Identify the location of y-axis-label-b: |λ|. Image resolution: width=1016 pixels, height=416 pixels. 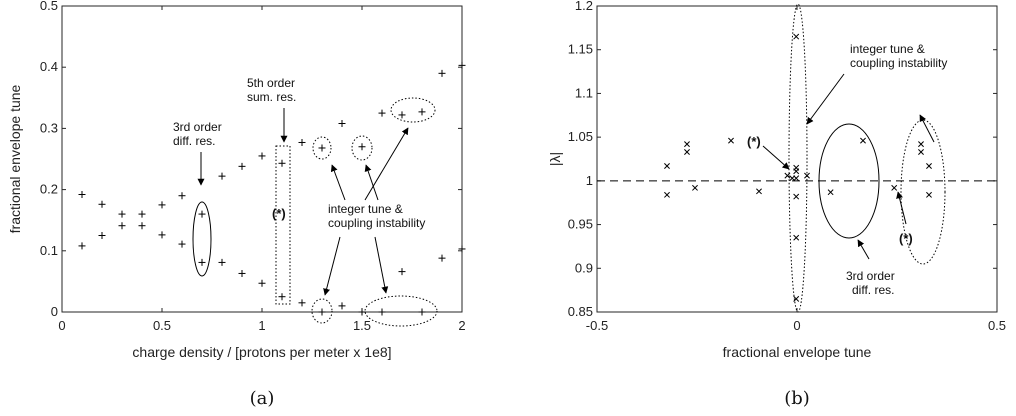
(555, 159).